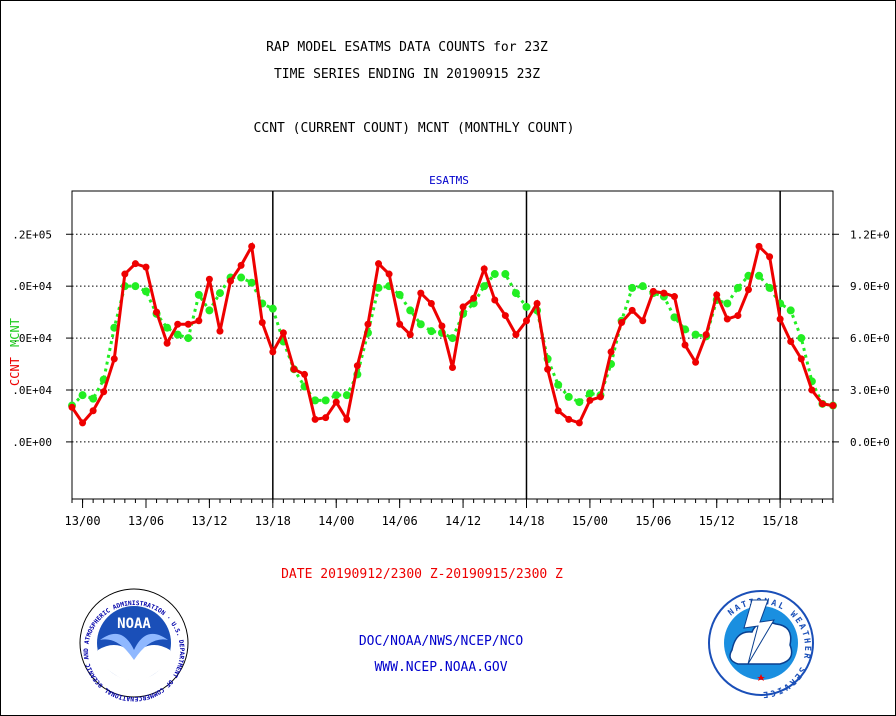 This screenshot has height=716, width=896. What do you see at coordinates (400, 521) in the screenshot?
I see `x-tick-label: 14/06` at bounding box center [400, 521].